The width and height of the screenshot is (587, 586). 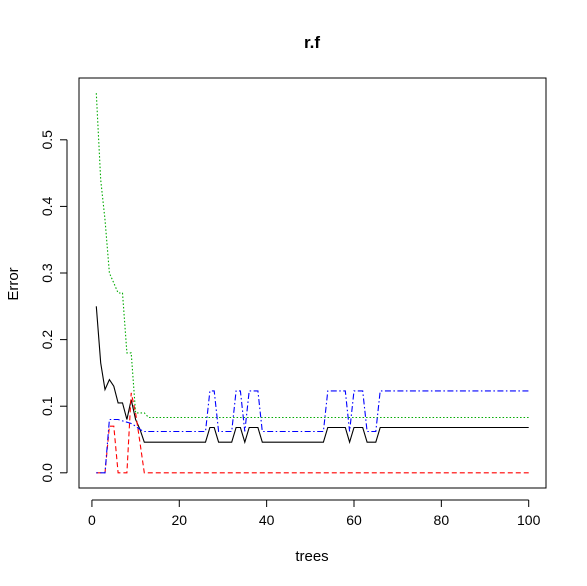 I want to click on x-axis-label: trees, so click(x=311, y=556).